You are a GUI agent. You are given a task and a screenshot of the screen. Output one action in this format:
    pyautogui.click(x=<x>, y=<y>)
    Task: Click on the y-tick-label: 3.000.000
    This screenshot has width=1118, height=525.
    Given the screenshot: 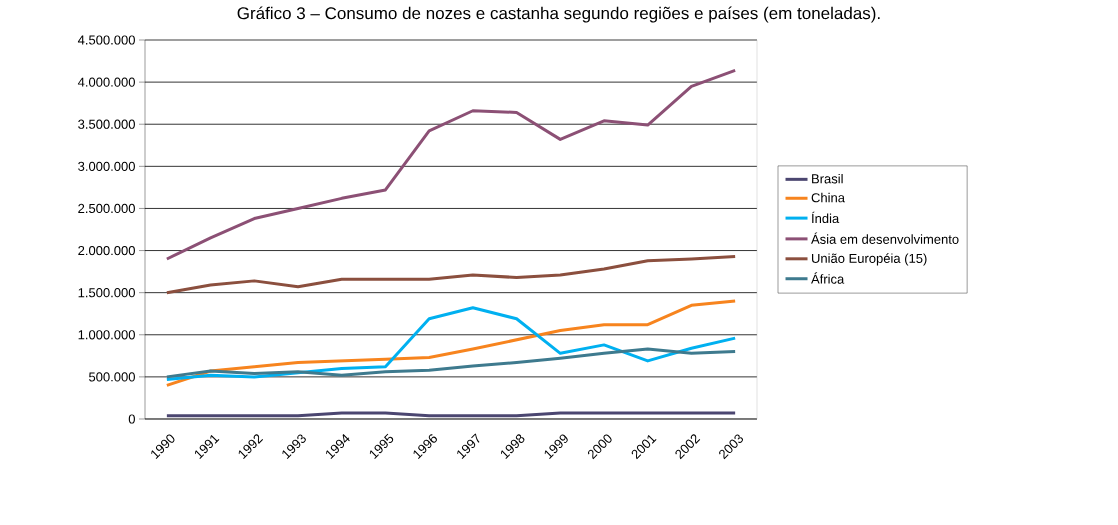 What is the action you would take?
    pyautogui.click(x=106, y=166)
    